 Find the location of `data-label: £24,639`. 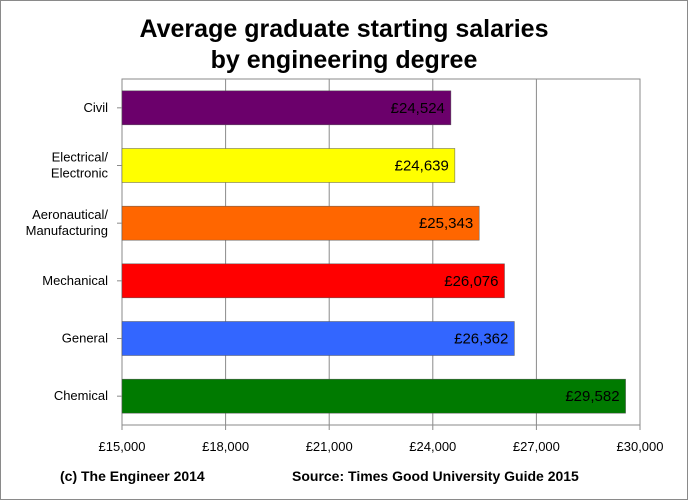

data-label: £24,639 is located at coordinates (422, 166).